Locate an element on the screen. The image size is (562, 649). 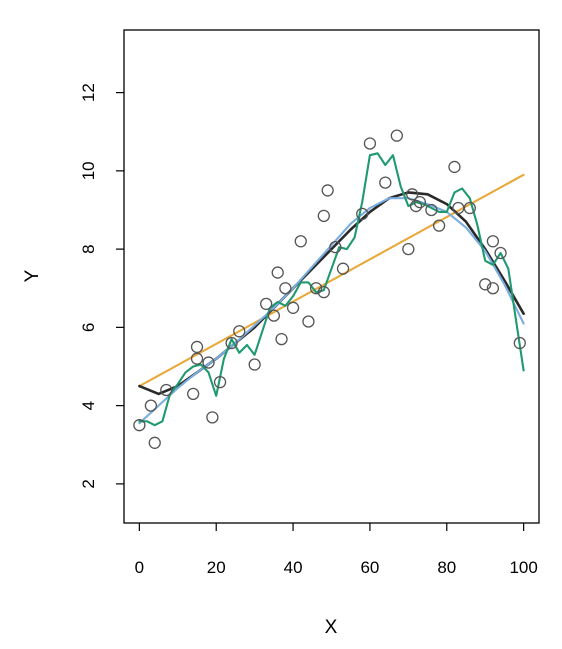
y-axis: 2 4 6 8 10 12 is located at coordinates (101, 286).